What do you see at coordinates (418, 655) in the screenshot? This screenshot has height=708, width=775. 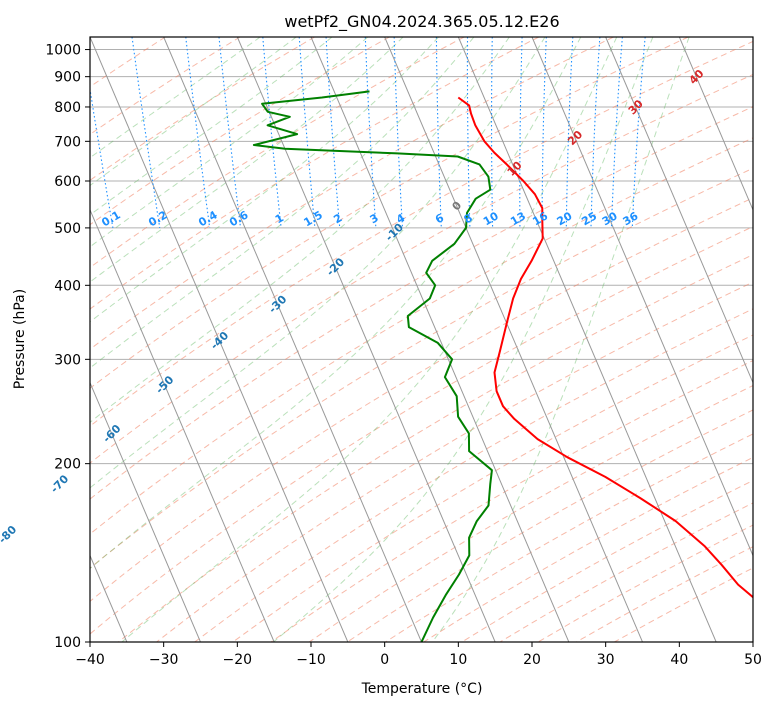 I see `x-axis: −40 −30 −20 −10 0 10 20 30 40 50` at bounding box center [418, 655].